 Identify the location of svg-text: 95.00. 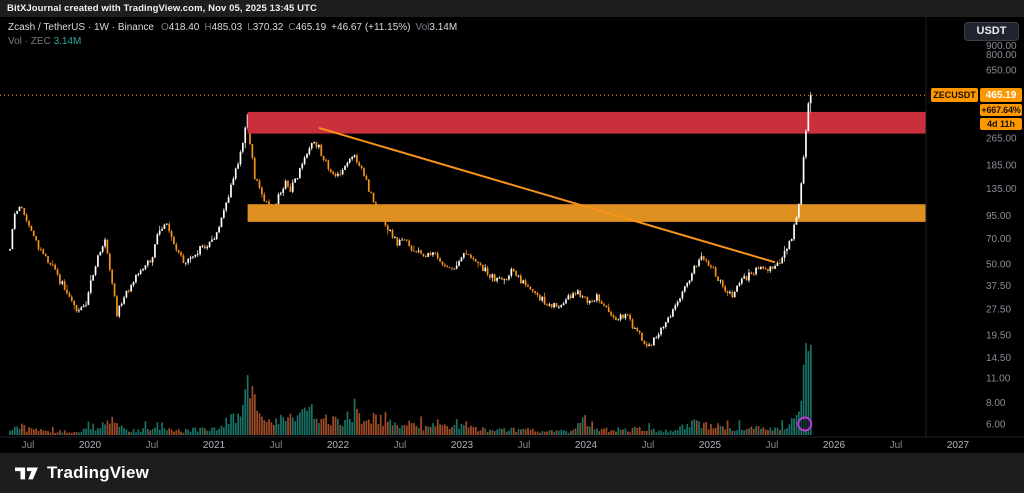
(998, 216).